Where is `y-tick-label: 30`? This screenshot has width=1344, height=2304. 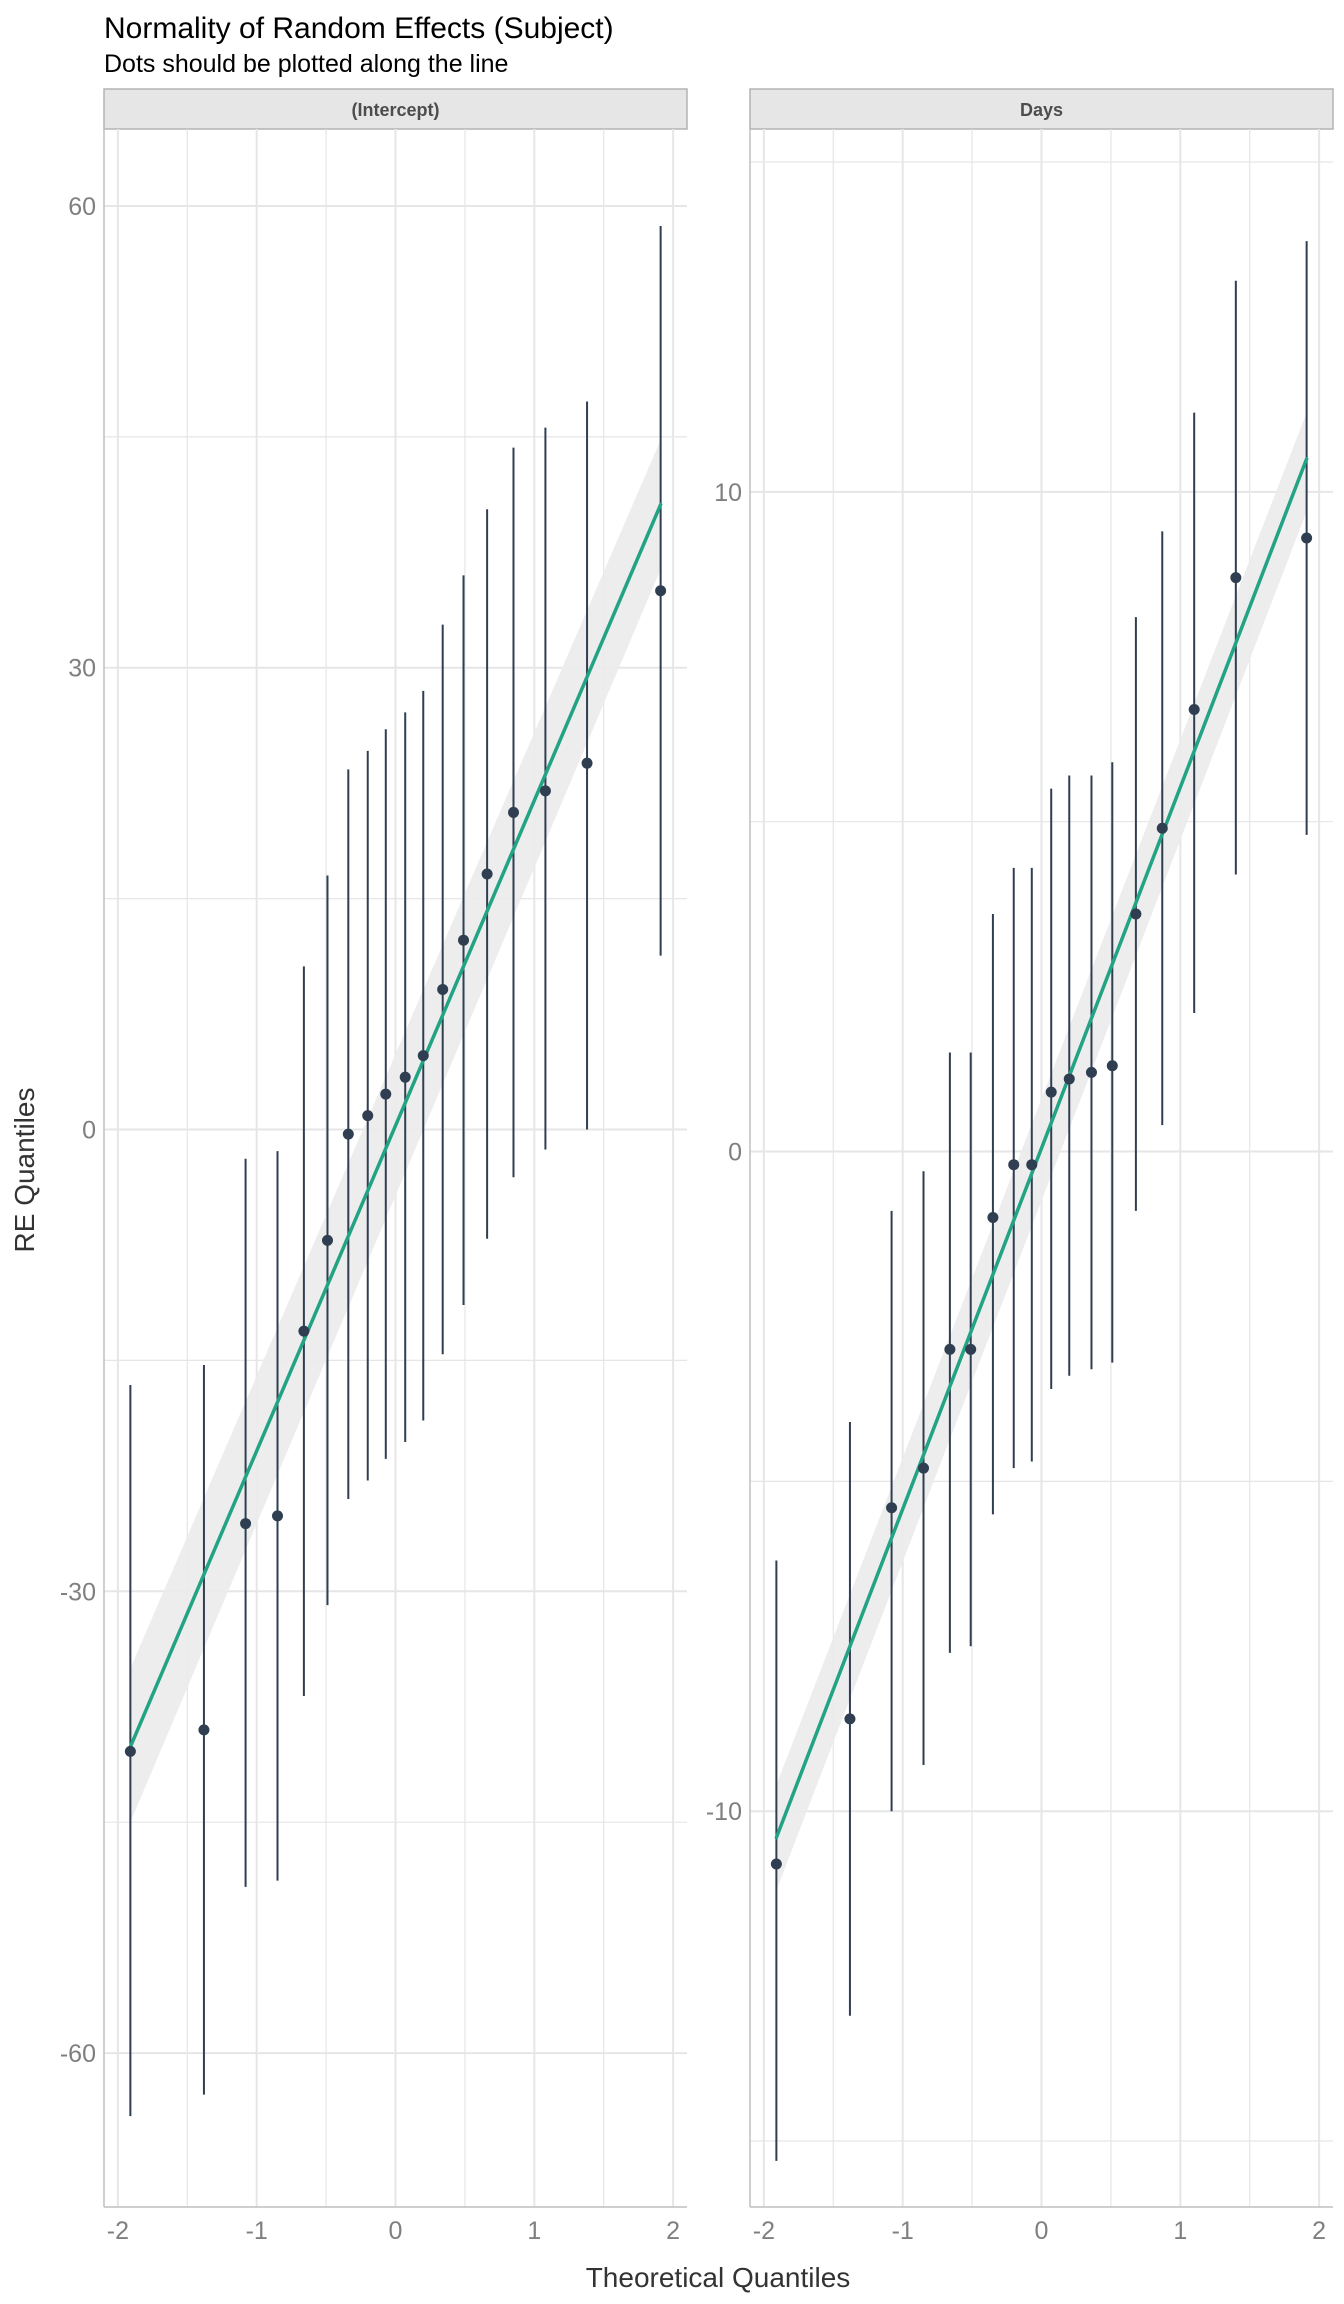
y-tick-label: 30 is located at coordinates (82, 669).